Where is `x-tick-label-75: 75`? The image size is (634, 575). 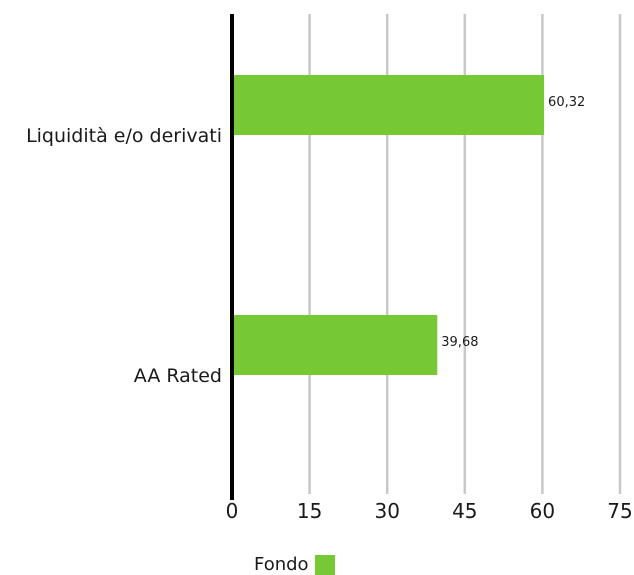 x-tick-label-75: 75 is located at coordinates (619, 511).